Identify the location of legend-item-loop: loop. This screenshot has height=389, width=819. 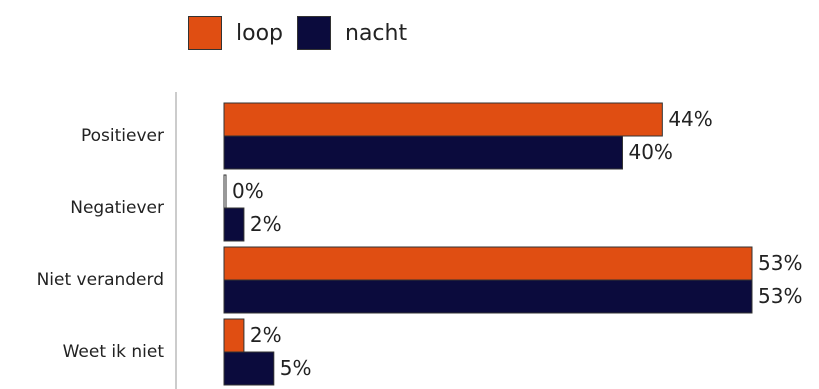
(235, 33).